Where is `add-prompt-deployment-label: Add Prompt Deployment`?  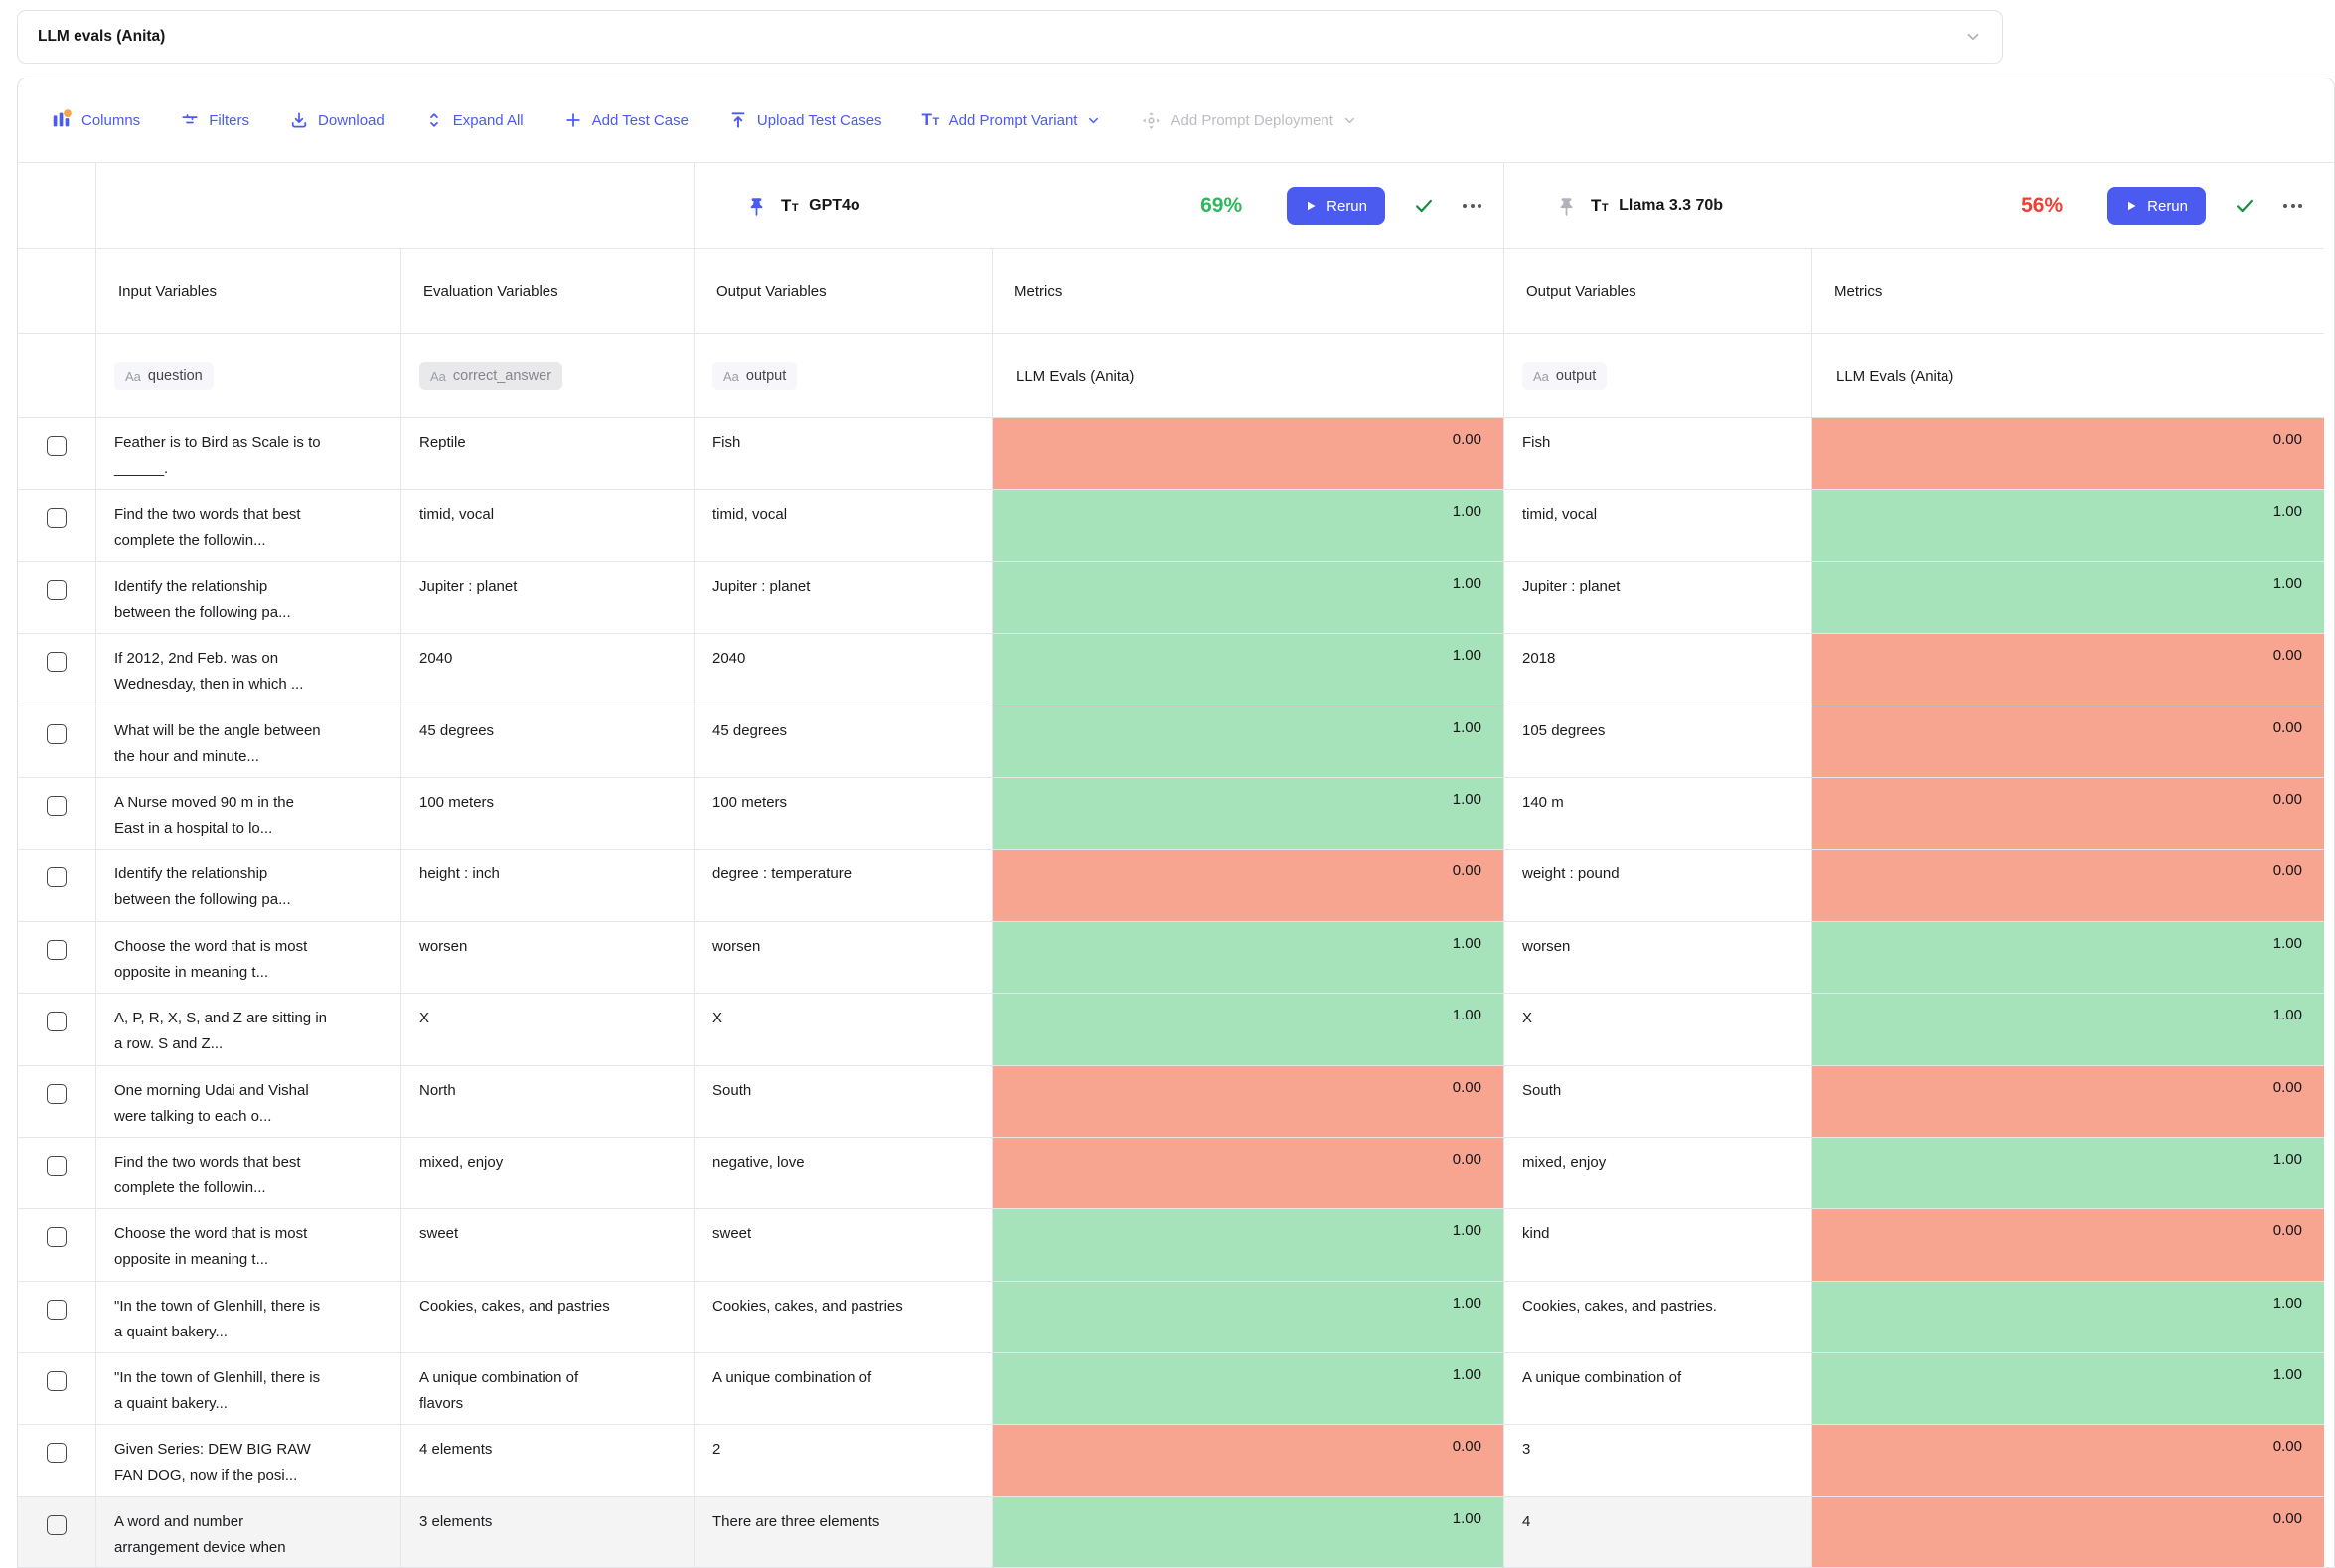
add-prompt-deployment-label: Add Prompt Deployment is located at coordinates (1252, 120).